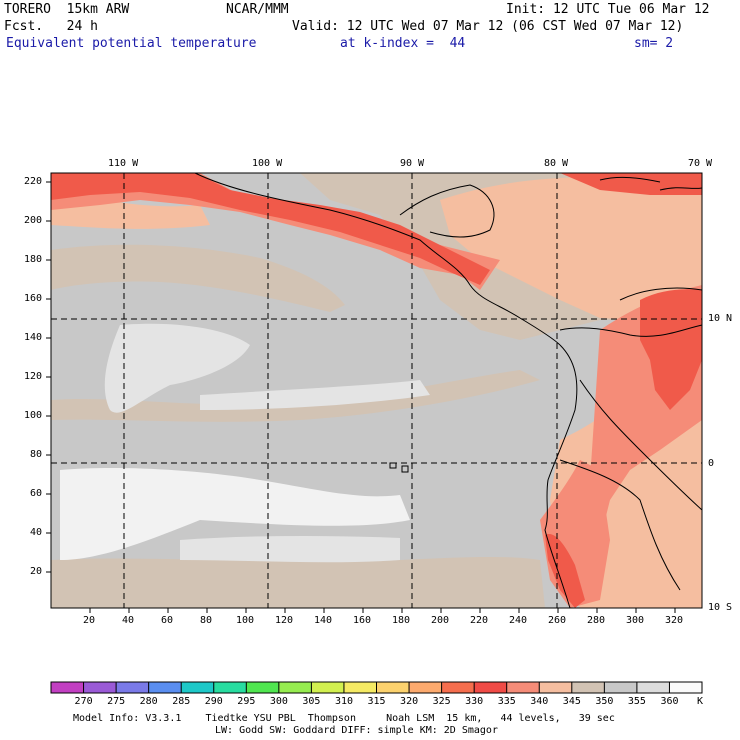 This screenshot has height=740, width=740. What do you see at coordinates (608, 9) in the screenshot?
I see `init-time: Init: 12 UTC Tue 06 Mar 12` at bounding box center [608, 9].